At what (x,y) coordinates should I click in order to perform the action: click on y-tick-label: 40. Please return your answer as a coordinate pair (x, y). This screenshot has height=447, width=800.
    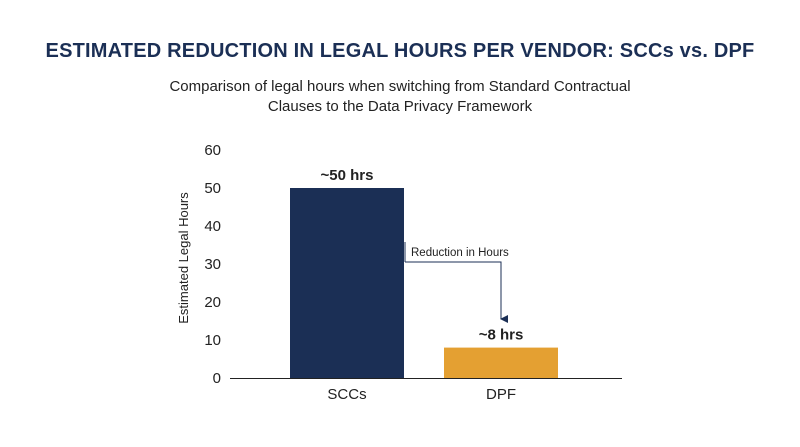
    Looking at the image, I should click on (212, 226).